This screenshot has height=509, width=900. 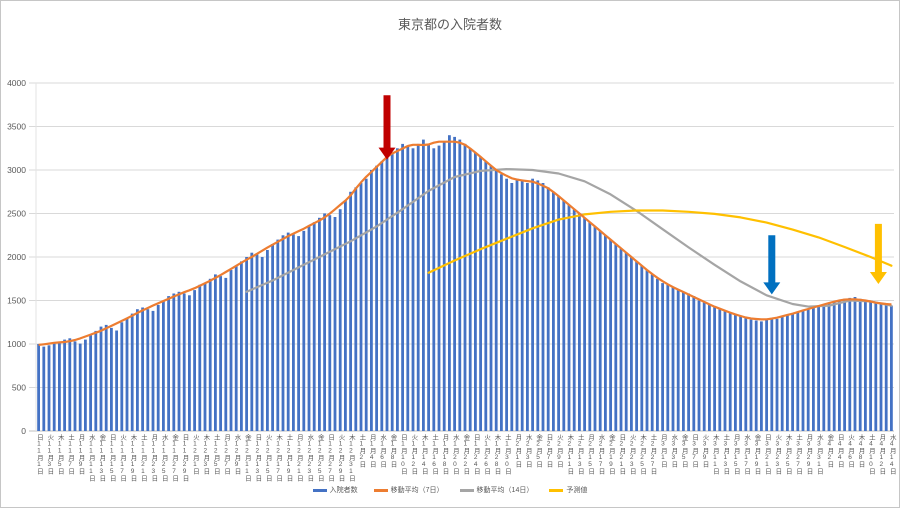 I want to click on y-tick-label: 1500, so click(x=16, y=301).